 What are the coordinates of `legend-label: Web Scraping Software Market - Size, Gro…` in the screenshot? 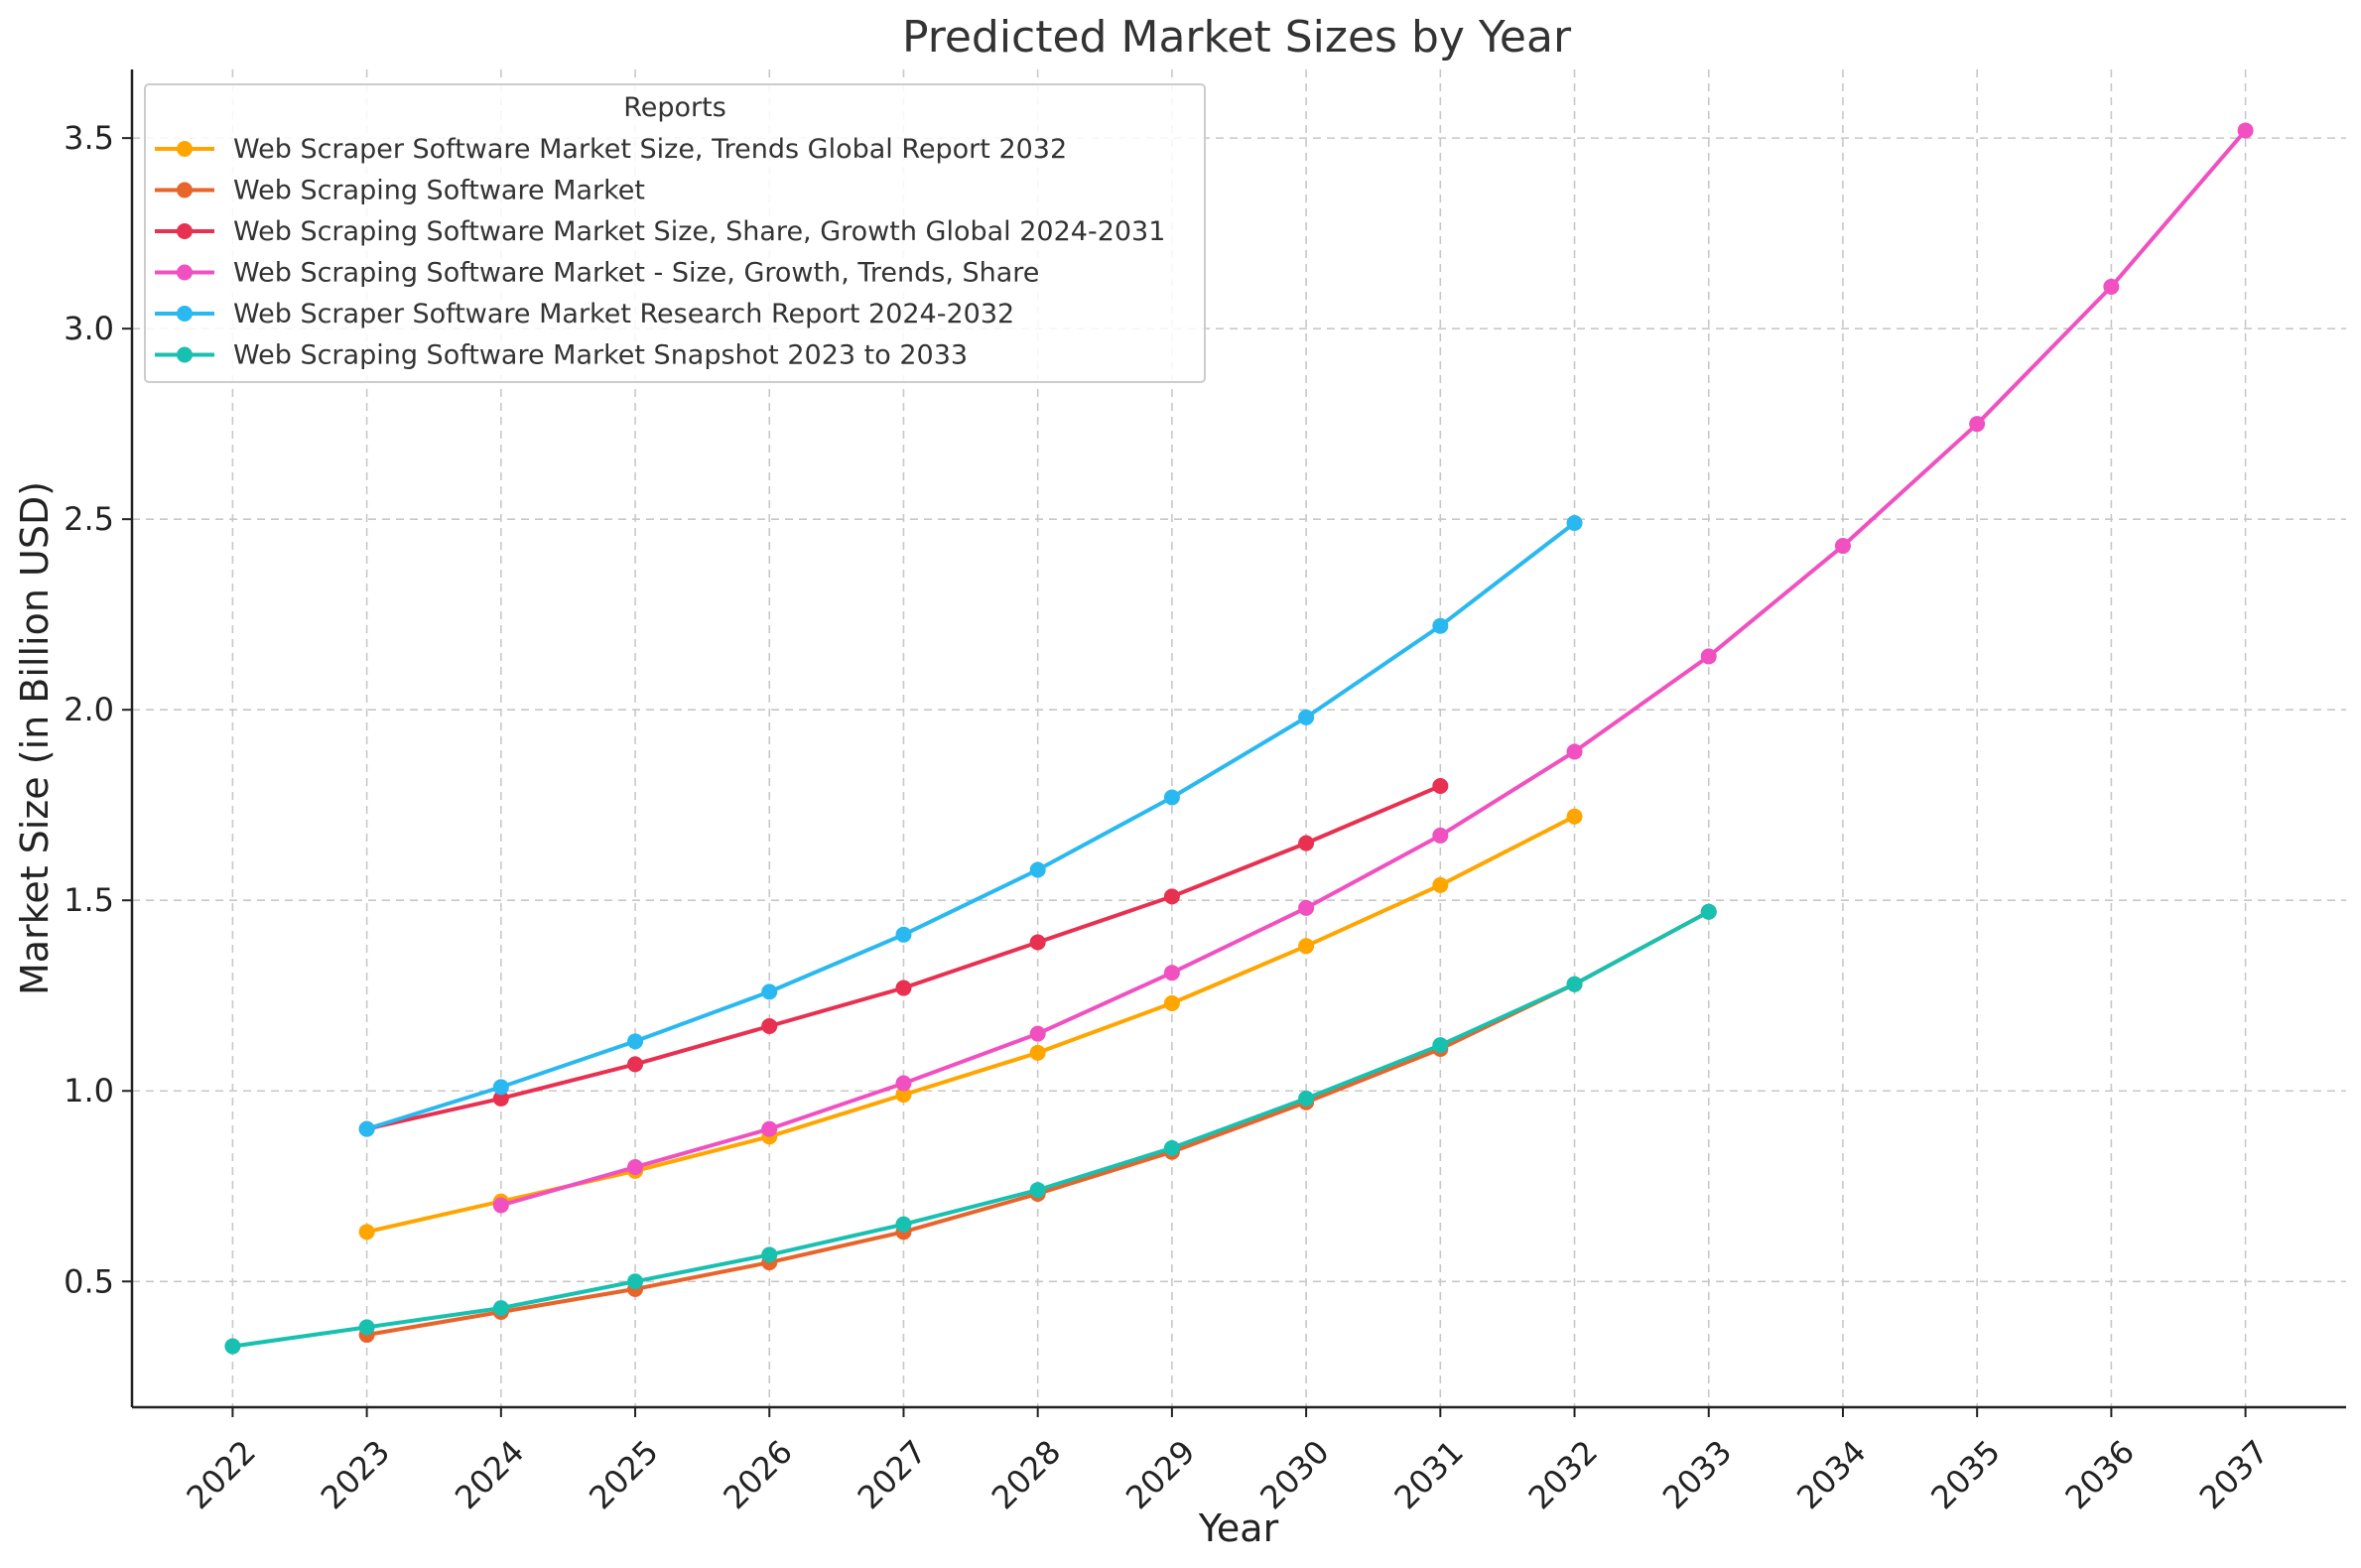 It's located at (636, 273).